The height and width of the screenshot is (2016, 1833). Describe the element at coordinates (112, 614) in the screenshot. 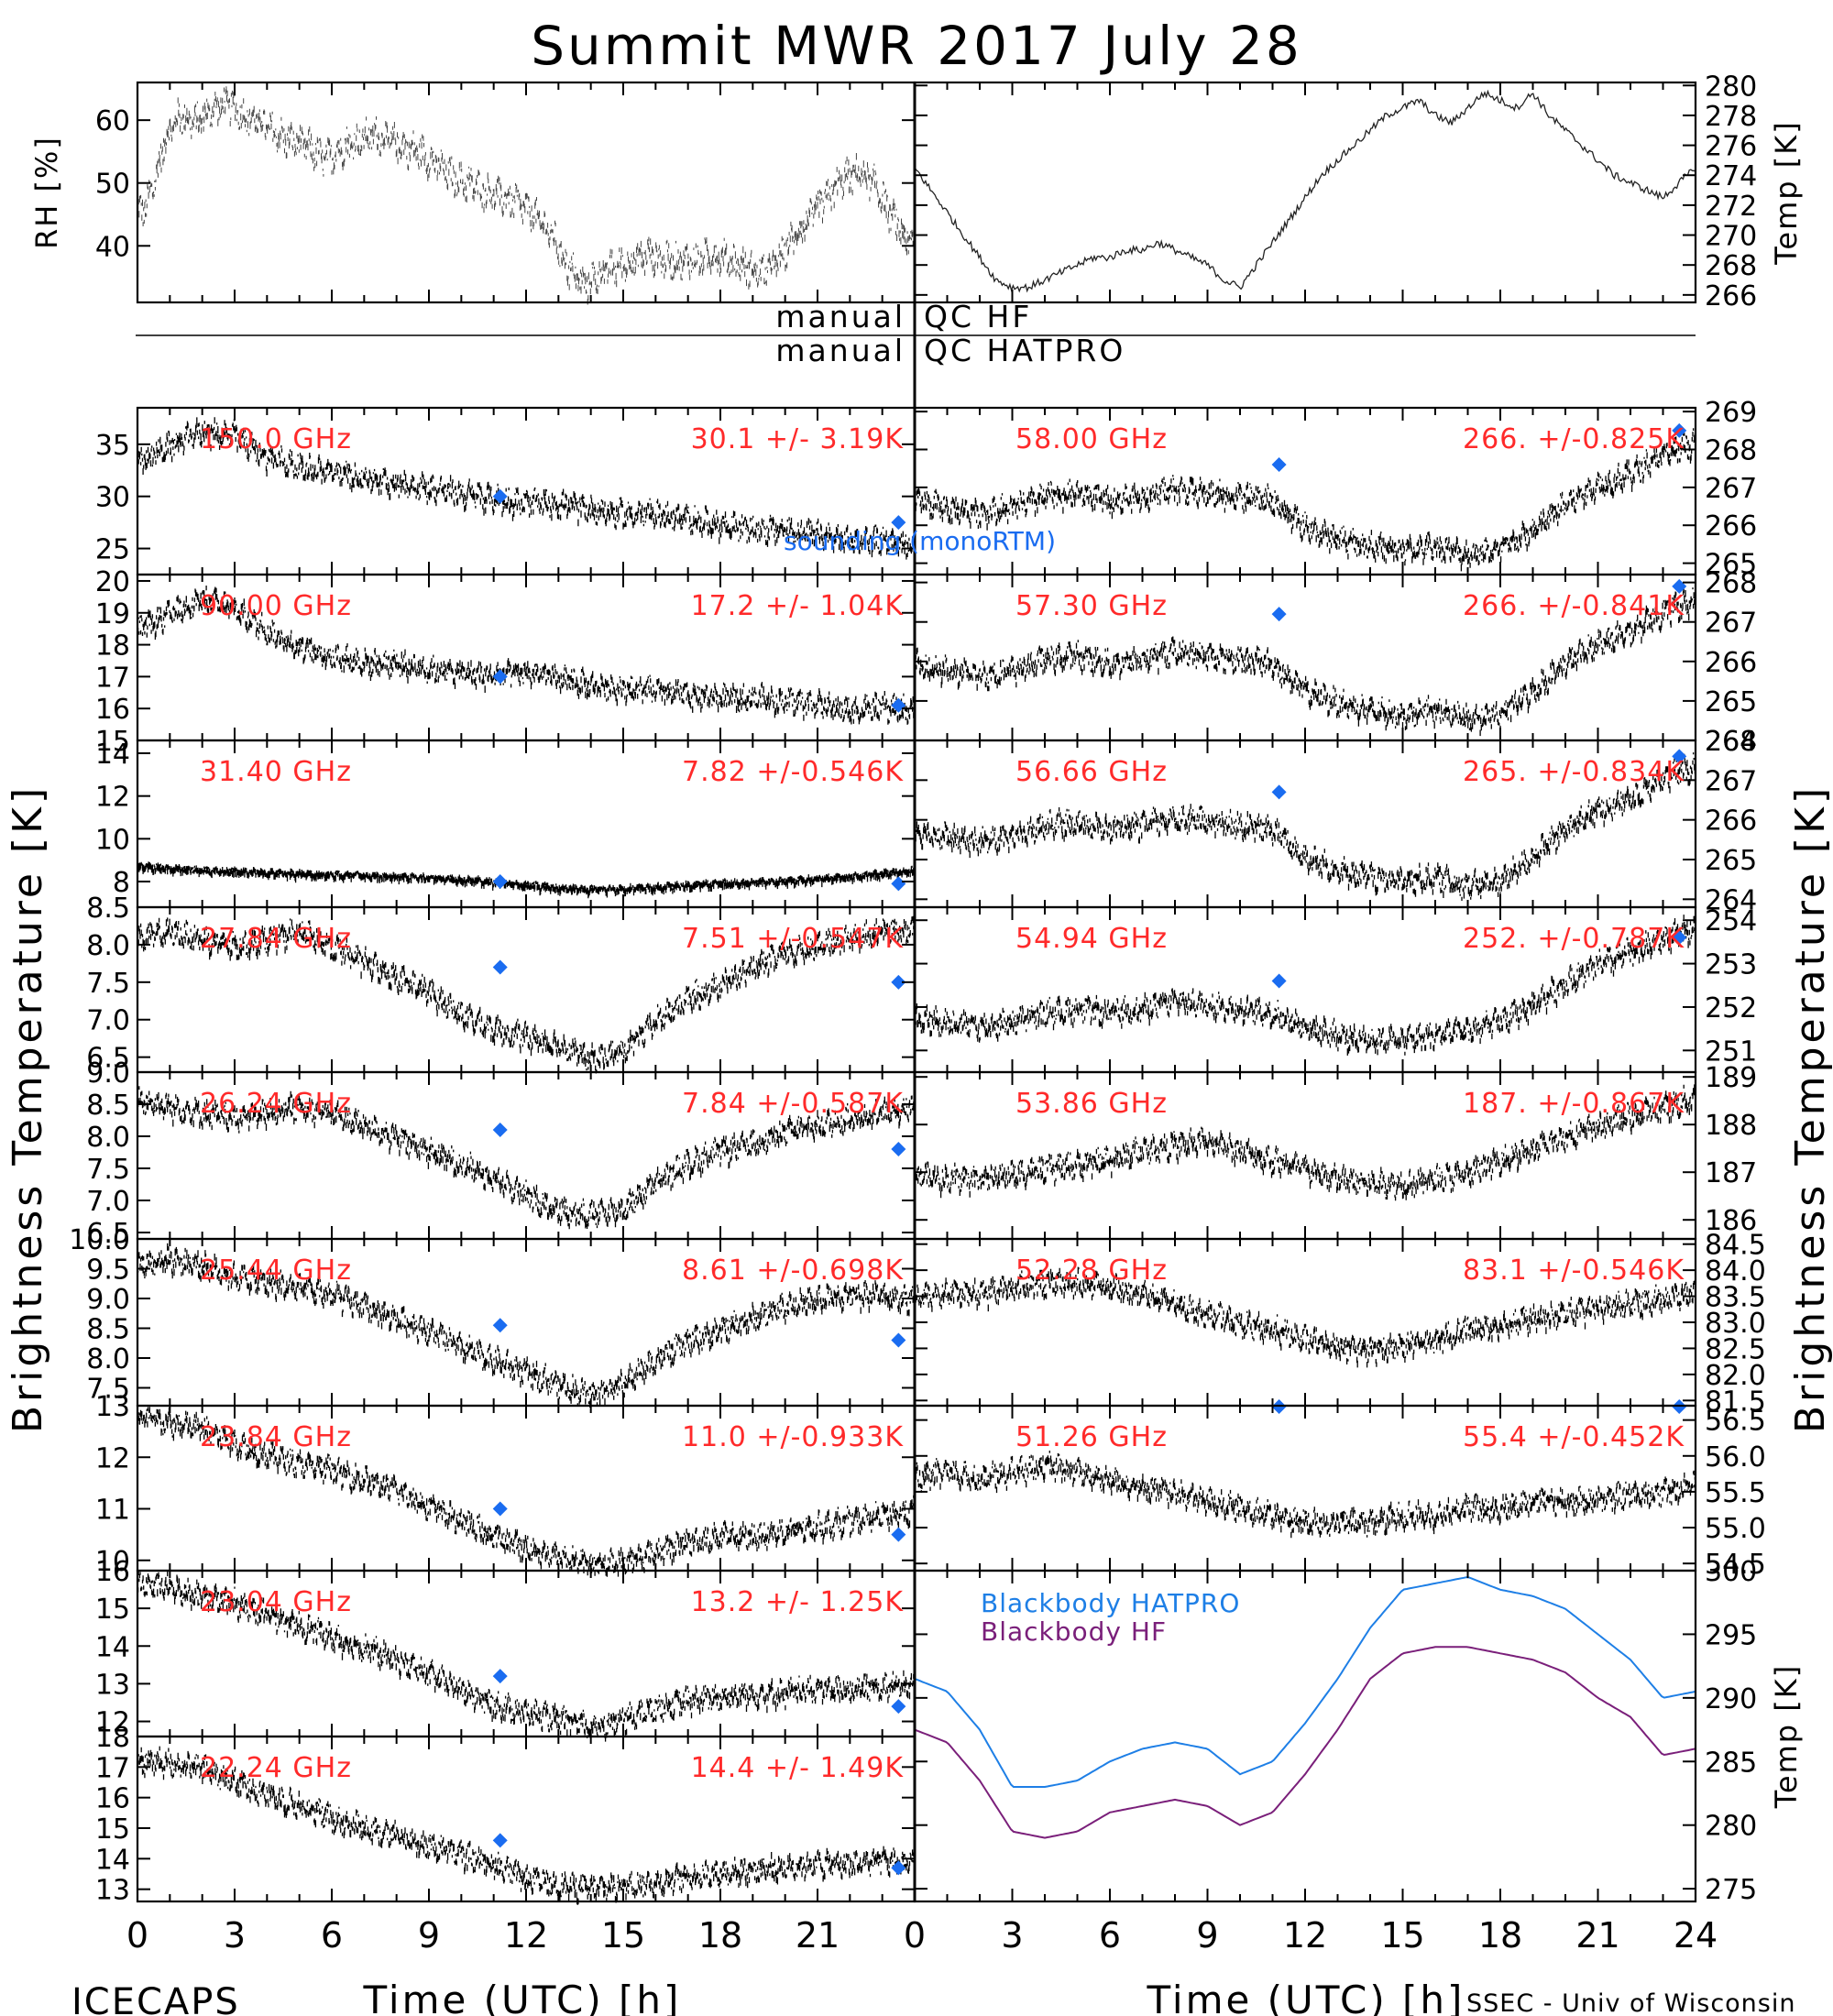

I see `y-tick-label: 19` at that location.